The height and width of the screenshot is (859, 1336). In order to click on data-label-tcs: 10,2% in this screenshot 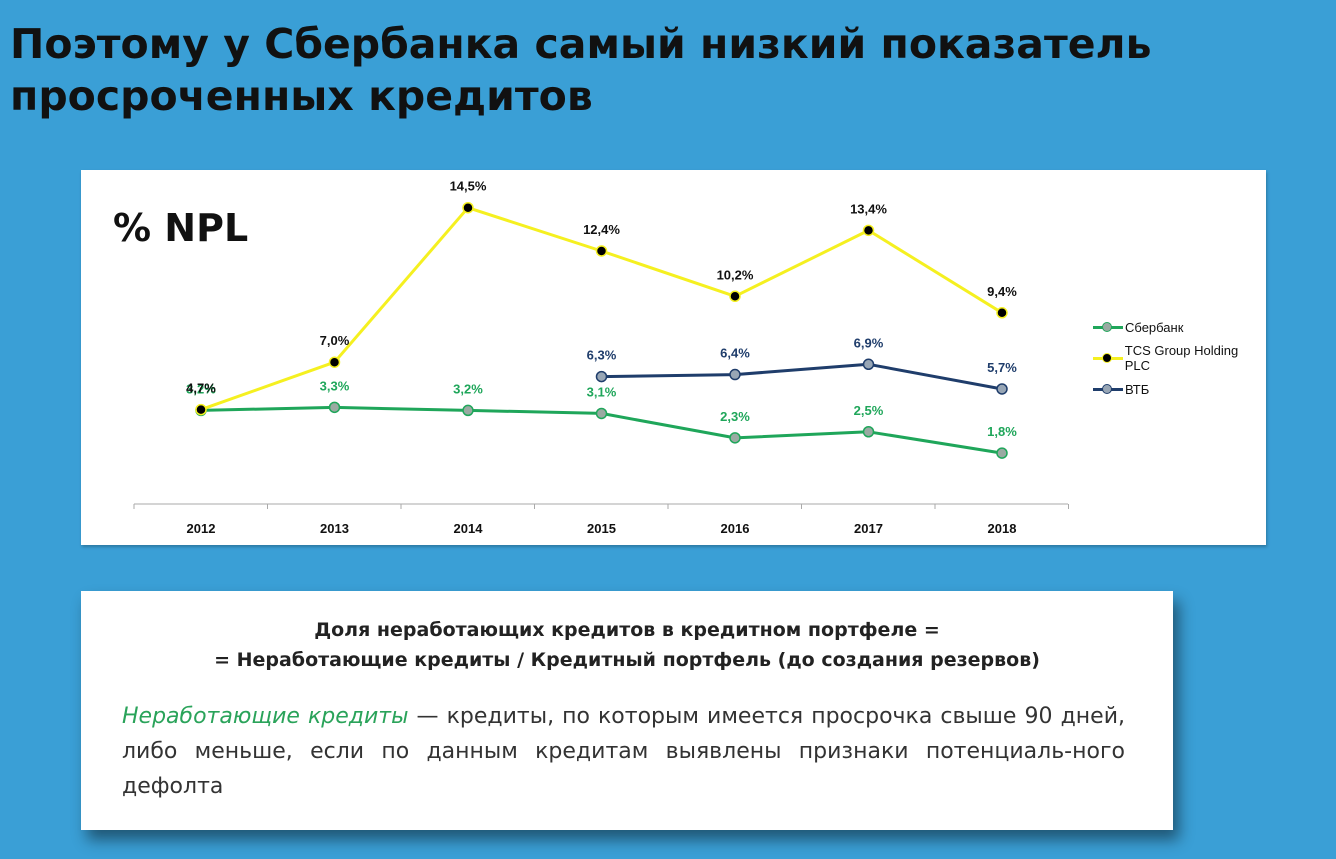, I will do `click(735, 274)`.